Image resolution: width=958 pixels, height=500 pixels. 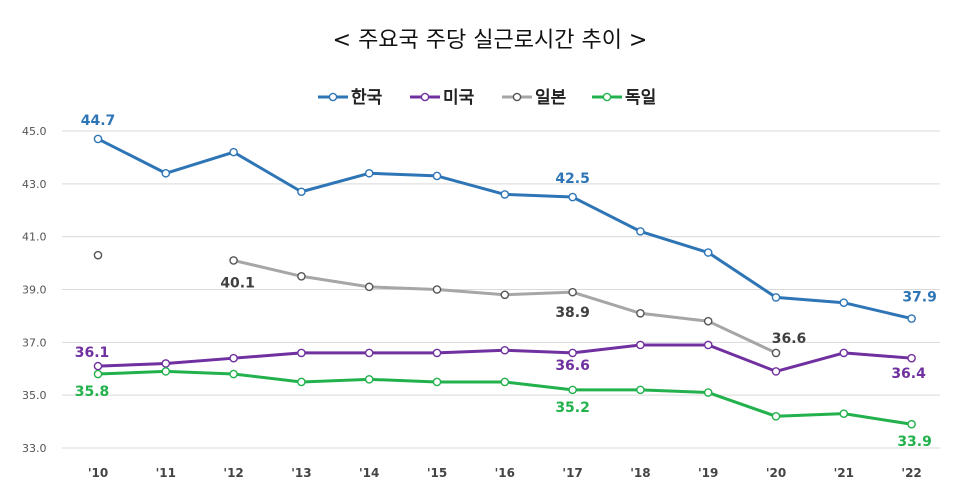 What do you see at coordinates (34, 448) in the screenshot?
I see `y-tick-label: 33.0` at bounding box center [34, 448].